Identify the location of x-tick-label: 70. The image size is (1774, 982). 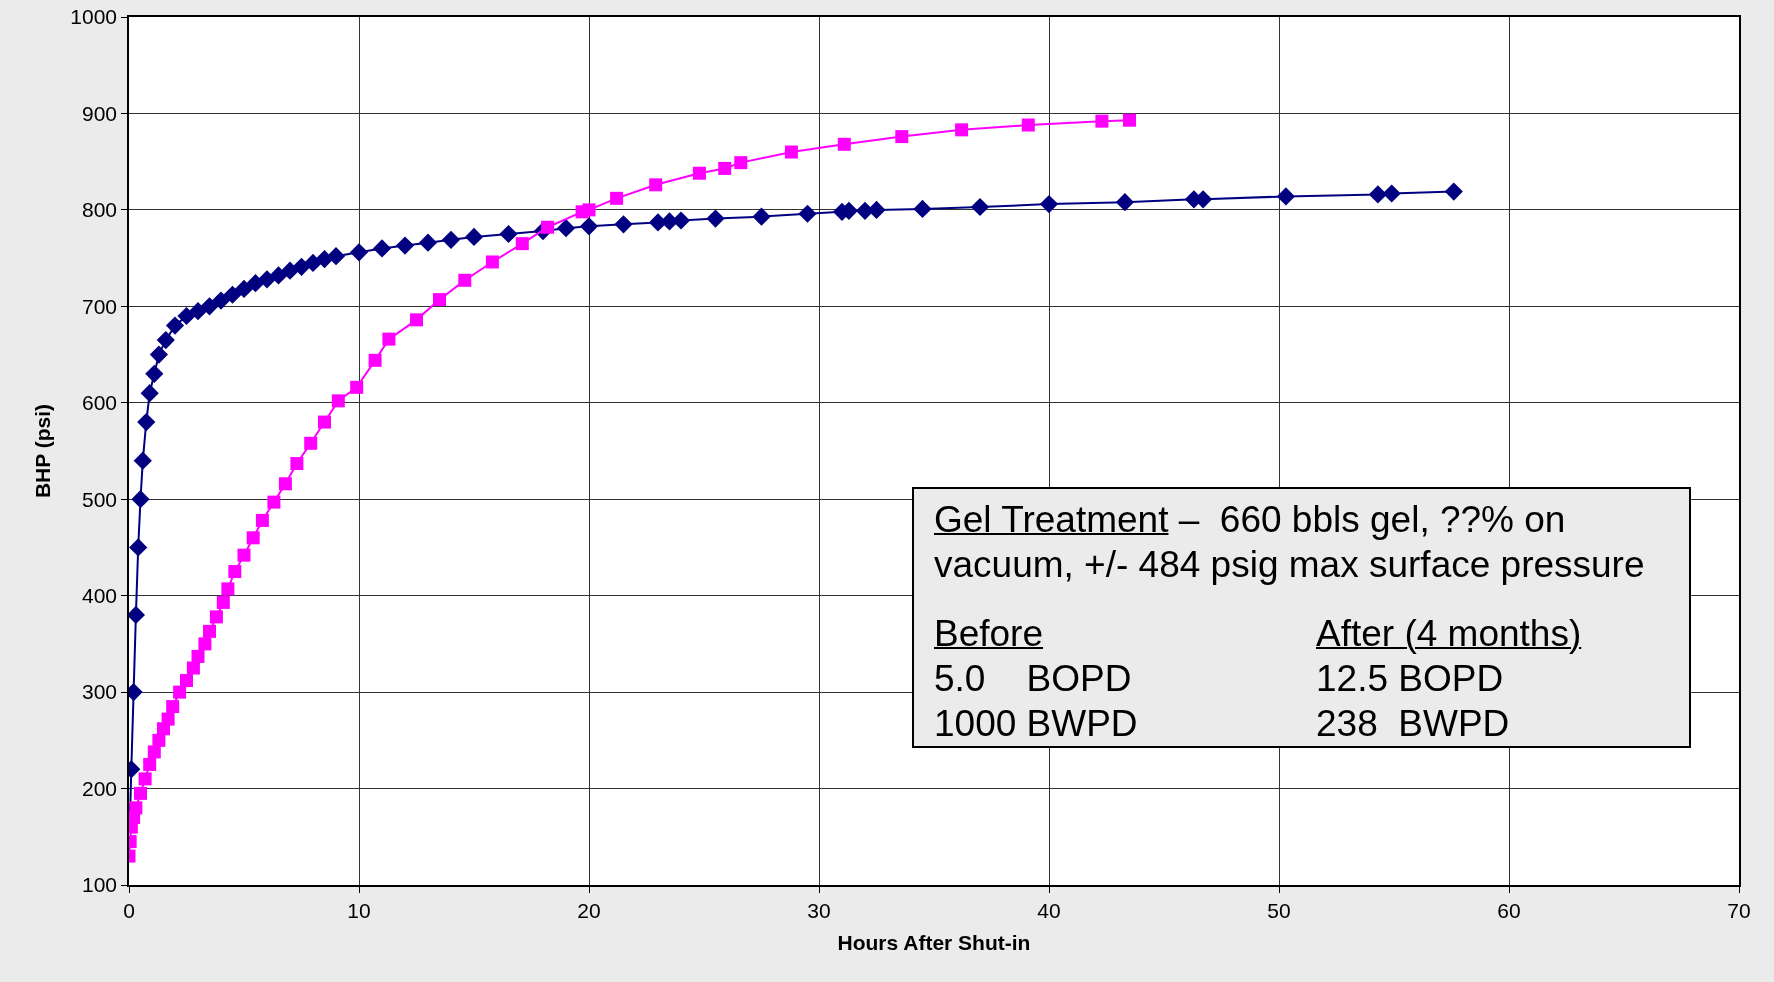
(1739, 910).